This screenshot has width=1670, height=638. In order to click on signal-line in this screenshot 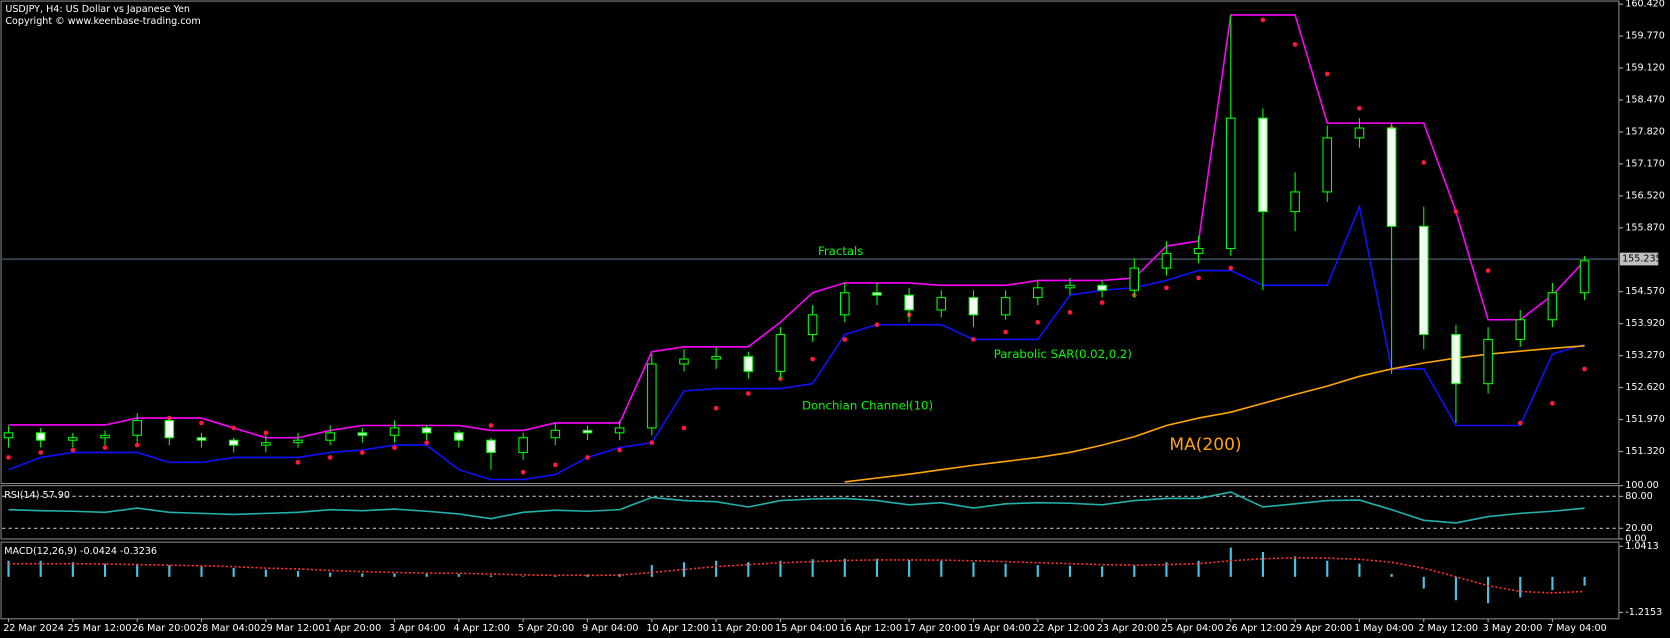, I will do `click(796, 575)`.